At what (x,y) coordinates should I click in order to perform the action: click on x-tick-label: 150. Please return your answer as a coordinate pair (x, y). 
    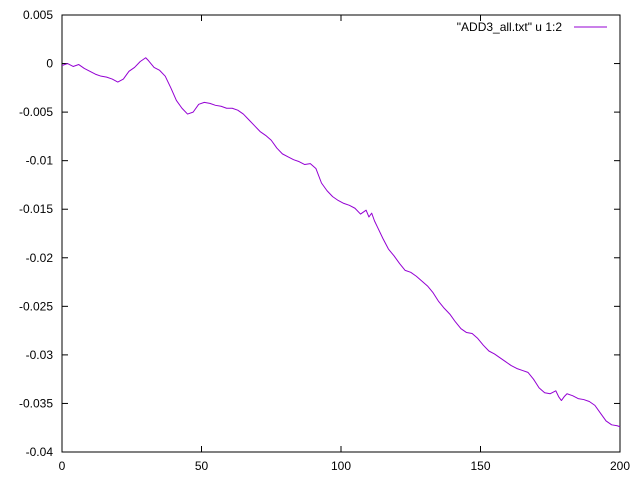
    Looking at the image, I should click on (480, 466).